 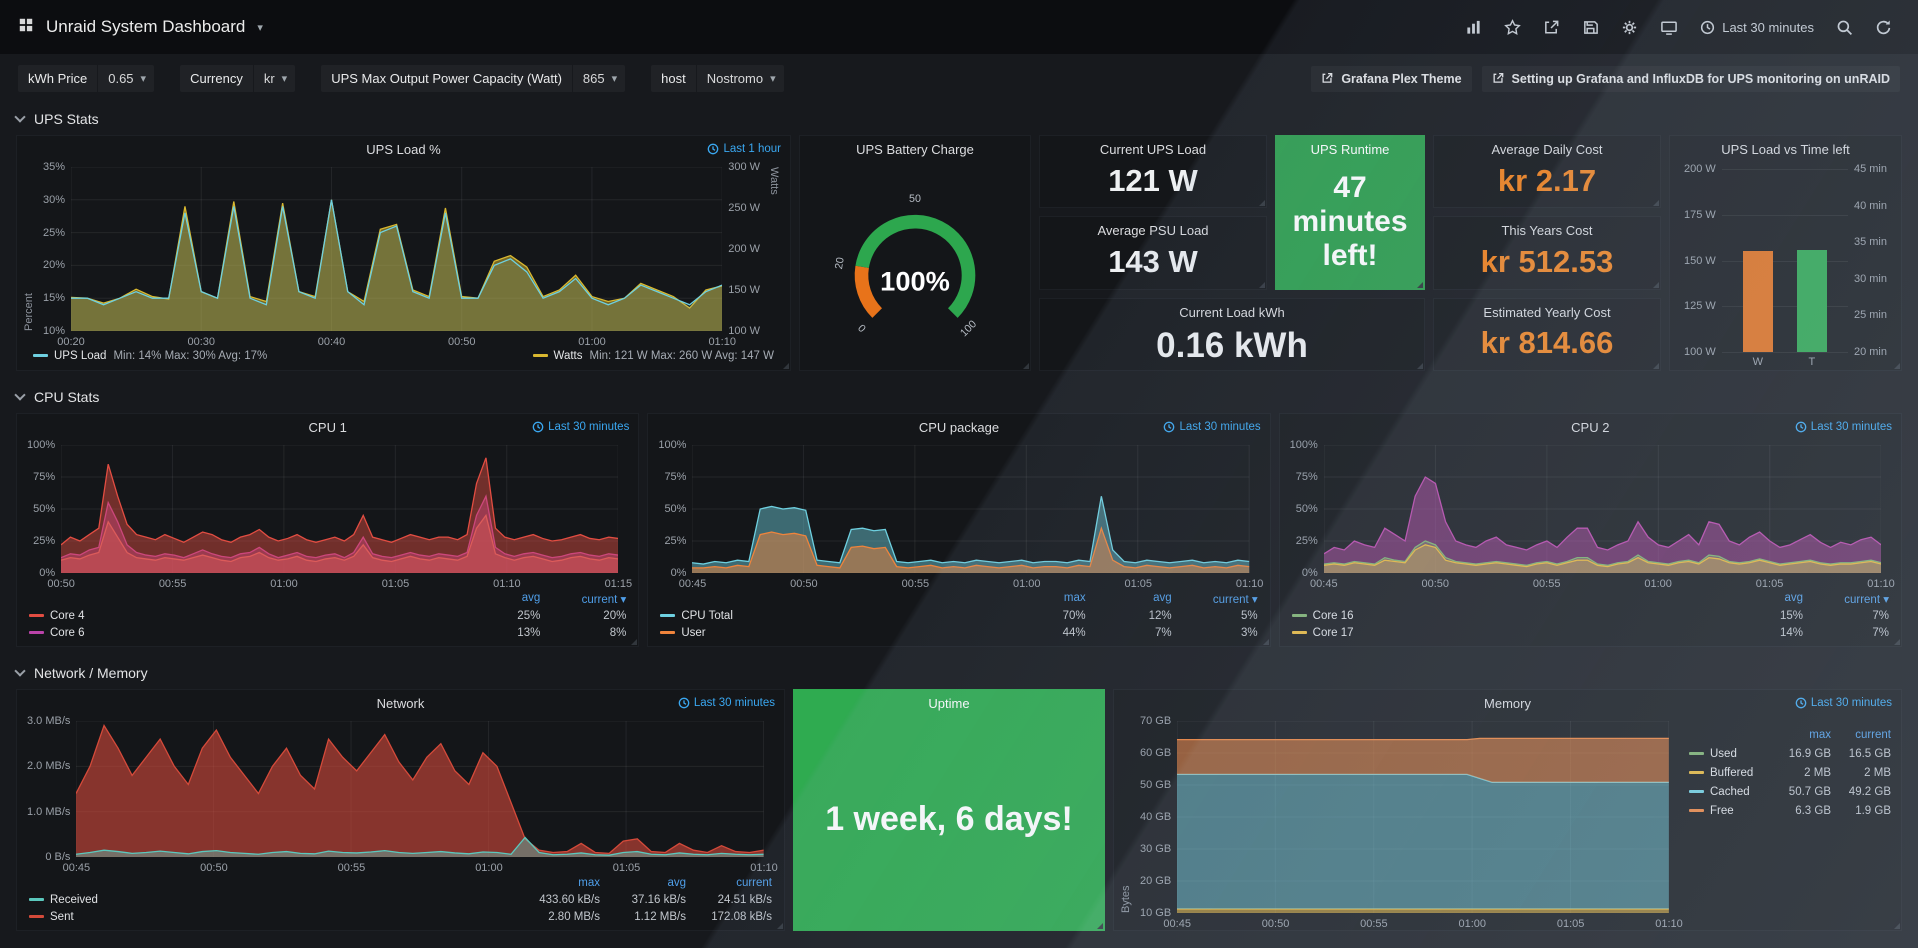 What do you see at coordinates (1757, 301) in the screenshot?
I see `bar-w` at bounding box center [1757, 301].